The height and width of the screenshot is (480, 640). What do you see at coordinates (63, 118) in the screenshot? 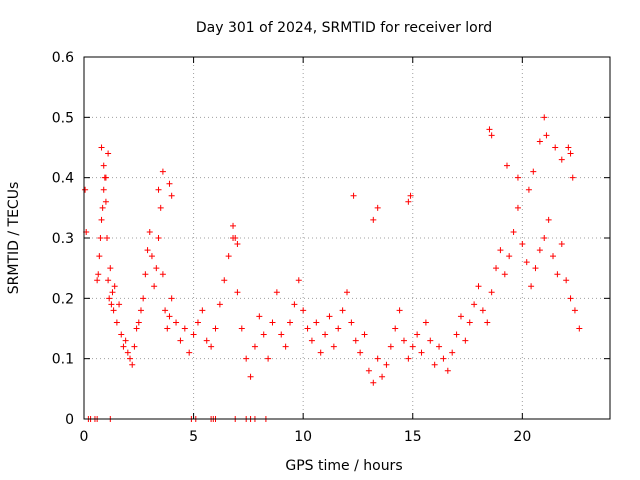
I see `y-tick-label: 0.5` at bounding box center [63, 118].